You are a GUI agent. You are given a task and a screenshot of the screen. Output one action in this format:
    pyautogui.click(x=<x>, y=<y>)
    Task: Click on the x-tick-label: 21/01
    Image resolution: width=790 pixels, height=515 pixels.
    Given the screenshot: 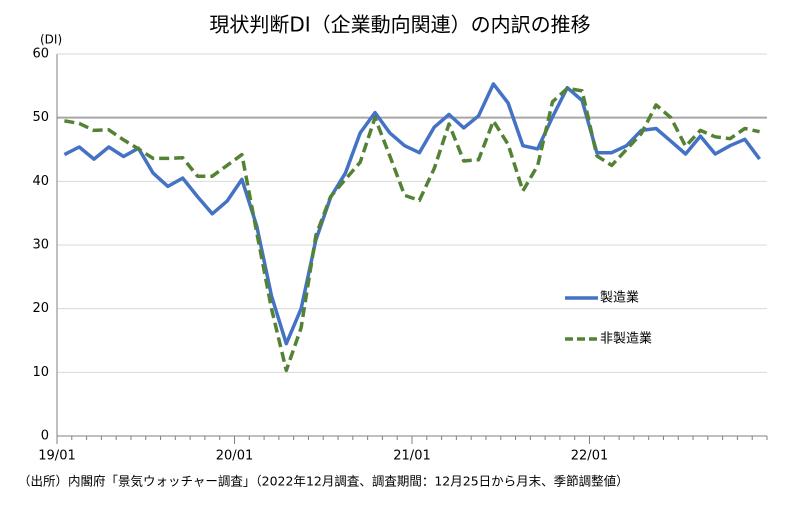 What is the action you would take?
    pyautogui.click(x=411, y=456)
    